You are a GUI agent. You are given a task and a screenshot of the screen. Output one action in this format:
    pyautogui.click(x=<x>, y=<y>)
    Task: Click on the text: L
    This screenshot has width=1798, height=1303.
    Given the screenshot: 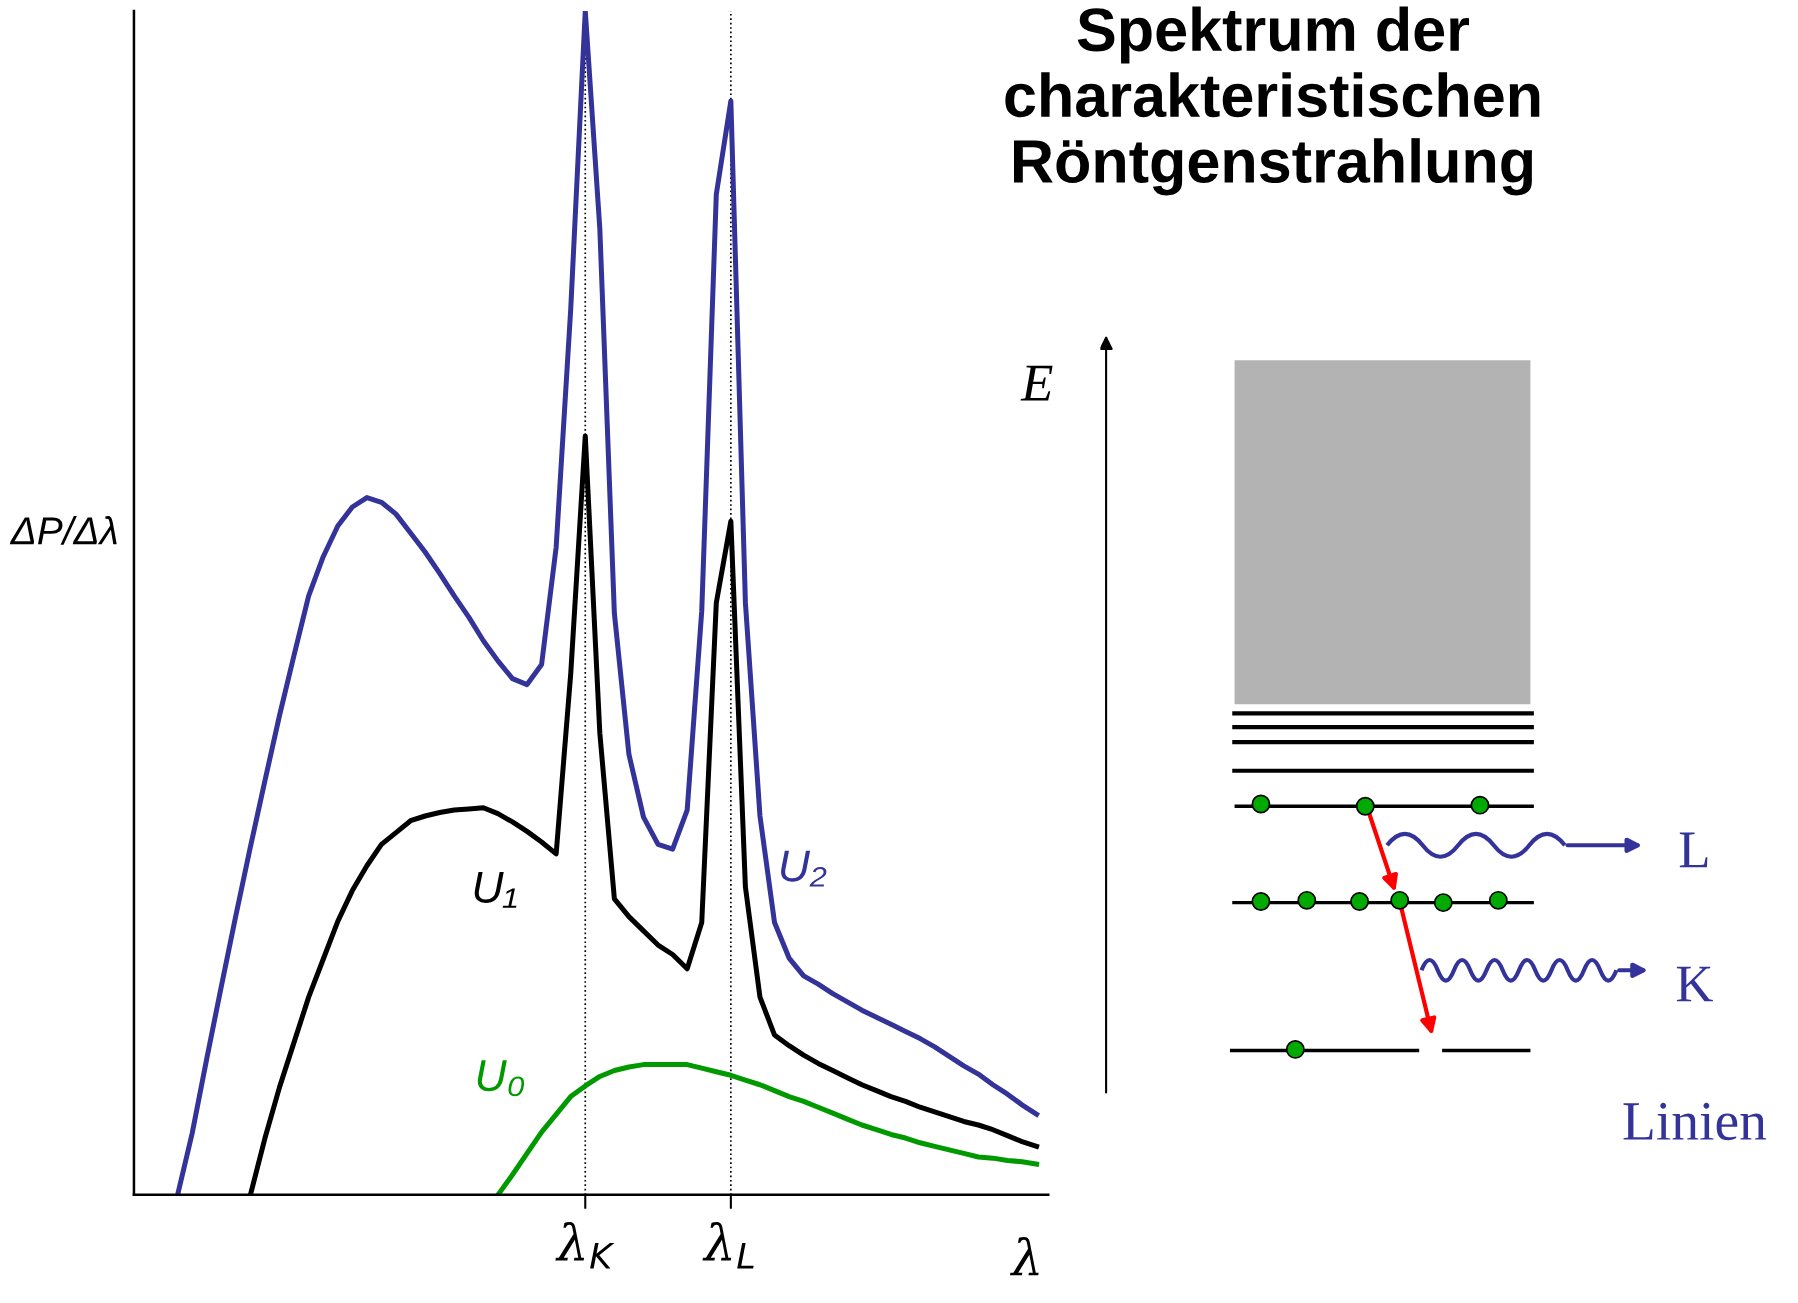 What is the action you would take?
    pyautogui.click(x=1693, y=850)
    